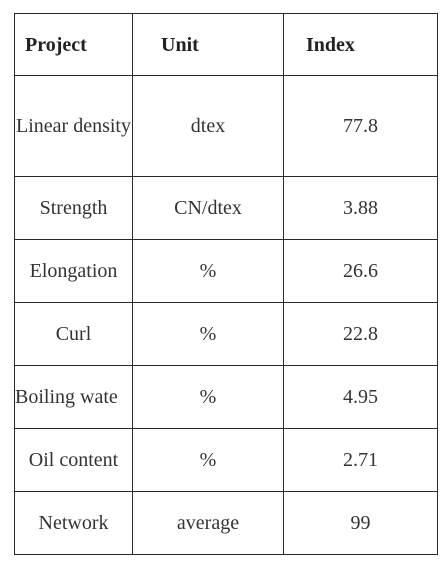  I want to click on table-row: Curl % 22.8, so click(226, 334).